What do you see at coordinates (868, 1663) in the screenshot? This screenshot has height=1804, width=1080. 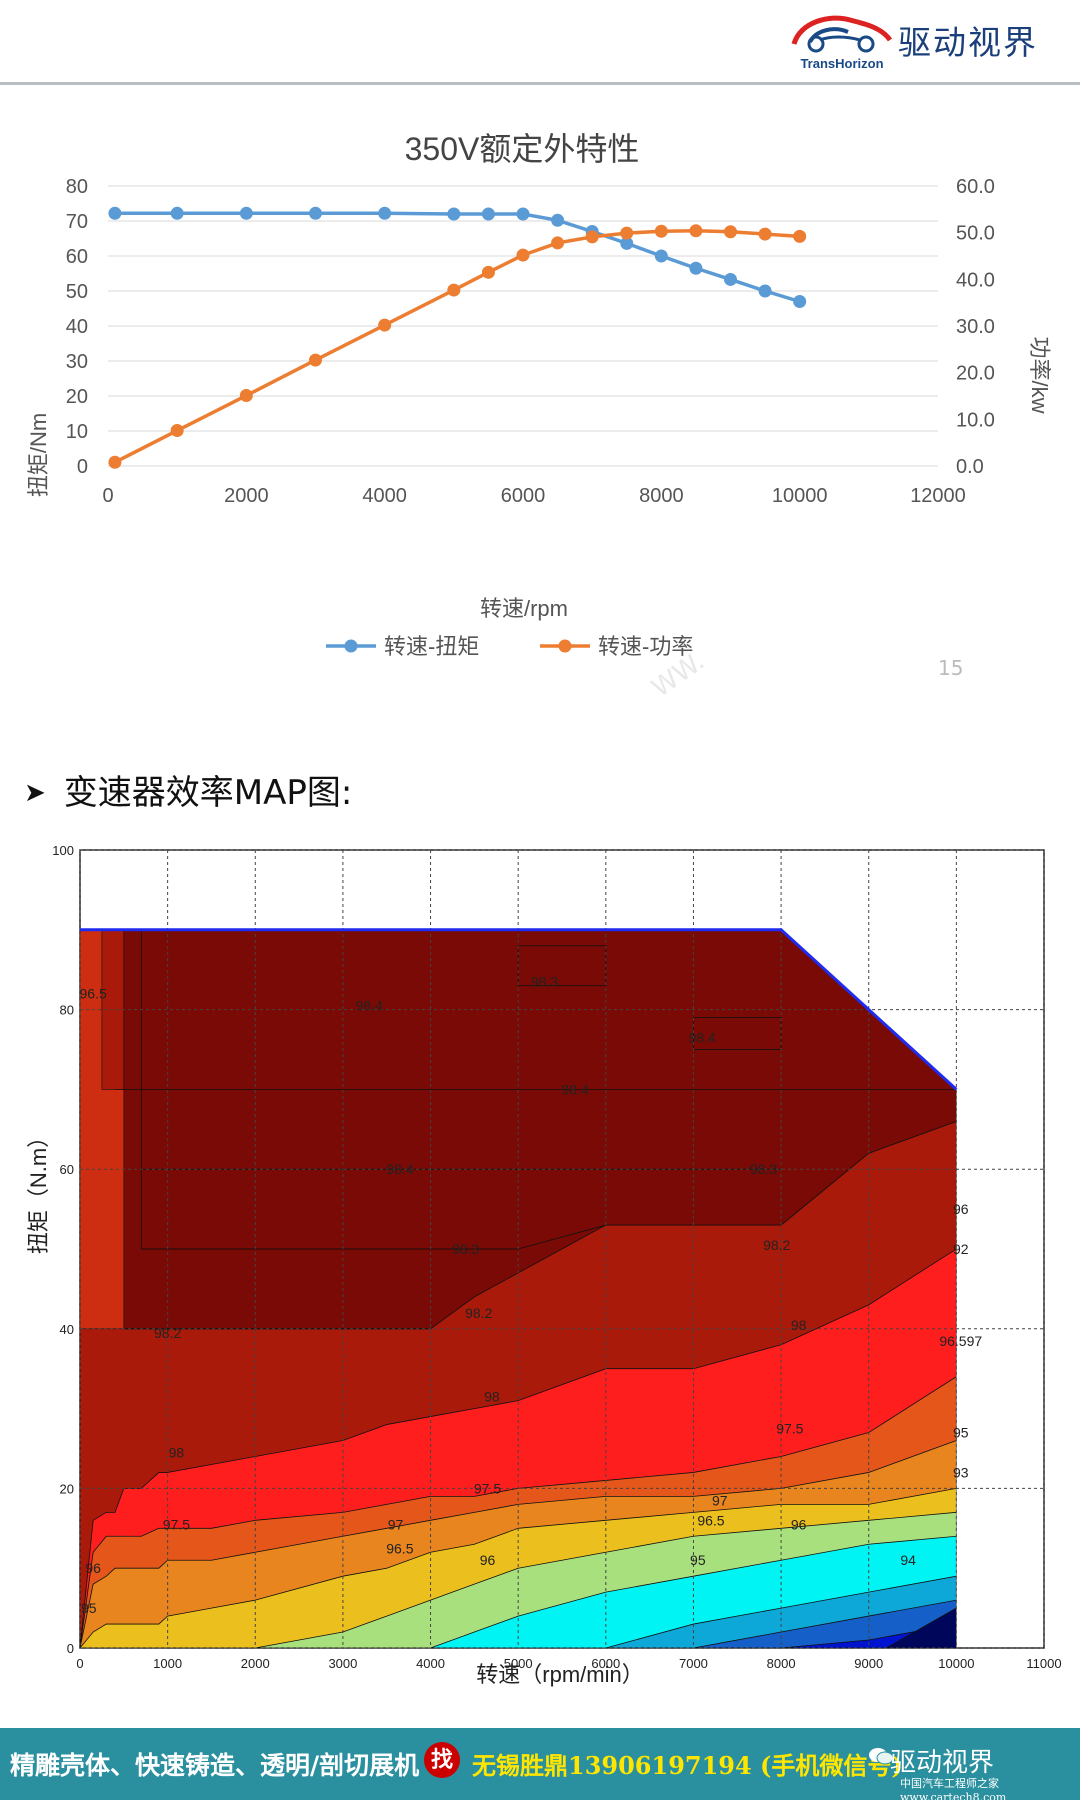 I see `x-tick-label: 9000` at bounding box center [868, 1663].